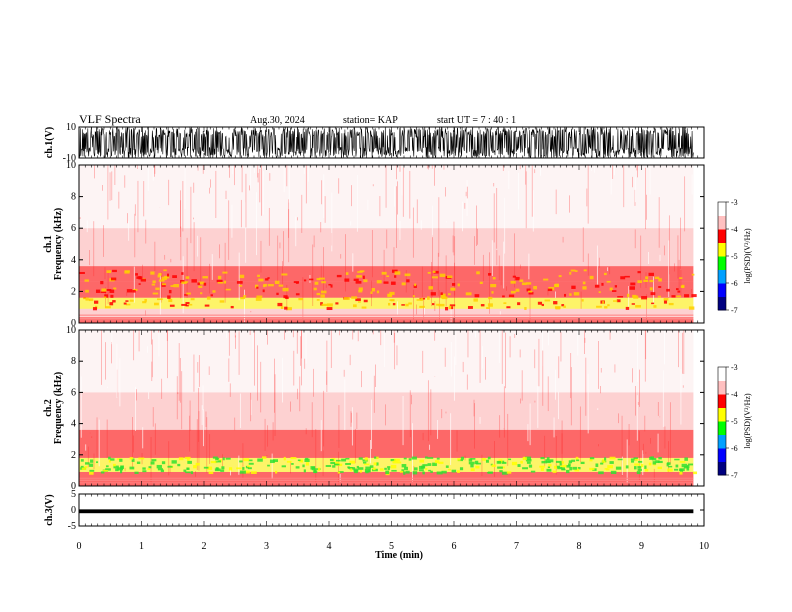 Image resolution: width=792 pixels, height=612 pixels. I want to click on x-tick-label: 4, so click(329, 546).